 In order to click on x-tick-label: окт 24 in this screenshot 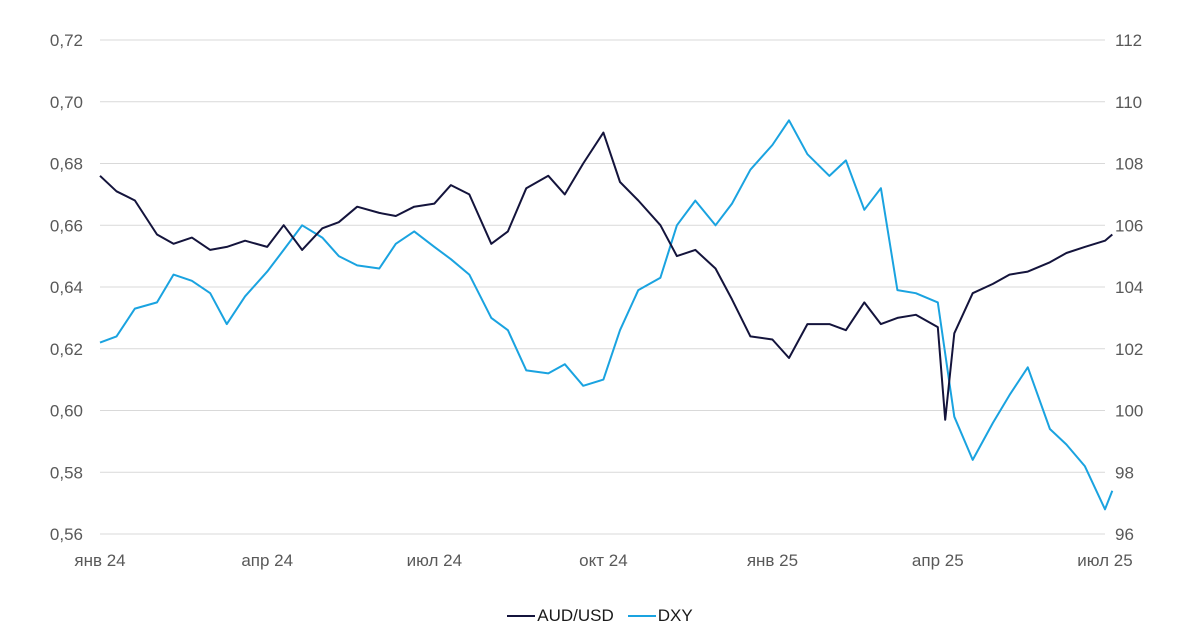, I will do `click(603, 560)`.